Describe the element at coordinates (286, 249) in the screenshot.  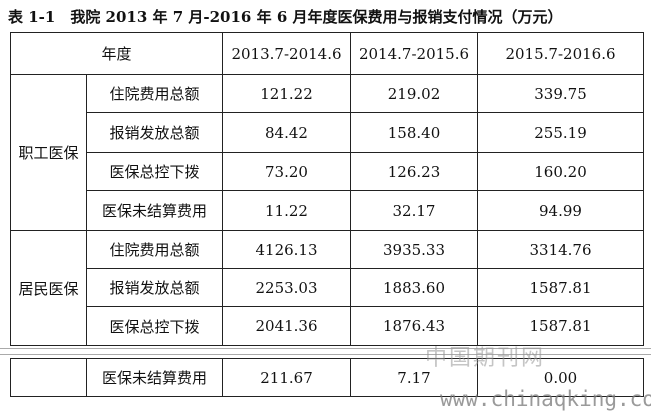
I see `value-cell: 4126.13` at that location.